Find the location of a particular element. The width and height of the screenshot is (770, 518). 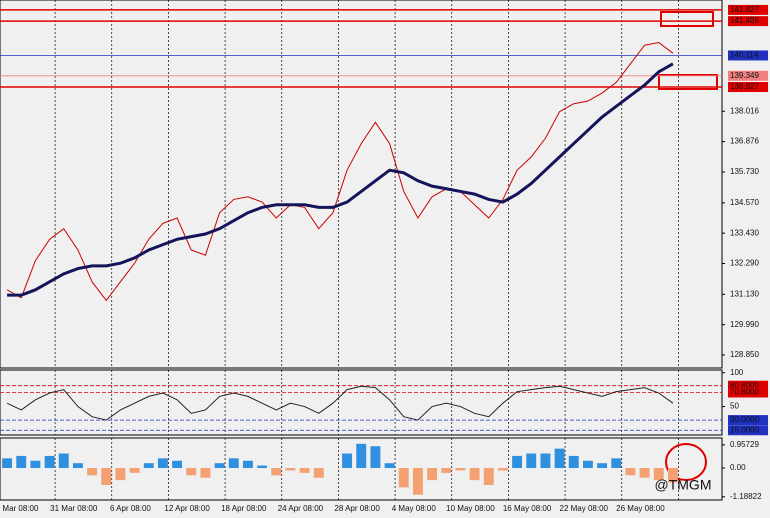

rsi-panel is located at coordinates (361, 402).